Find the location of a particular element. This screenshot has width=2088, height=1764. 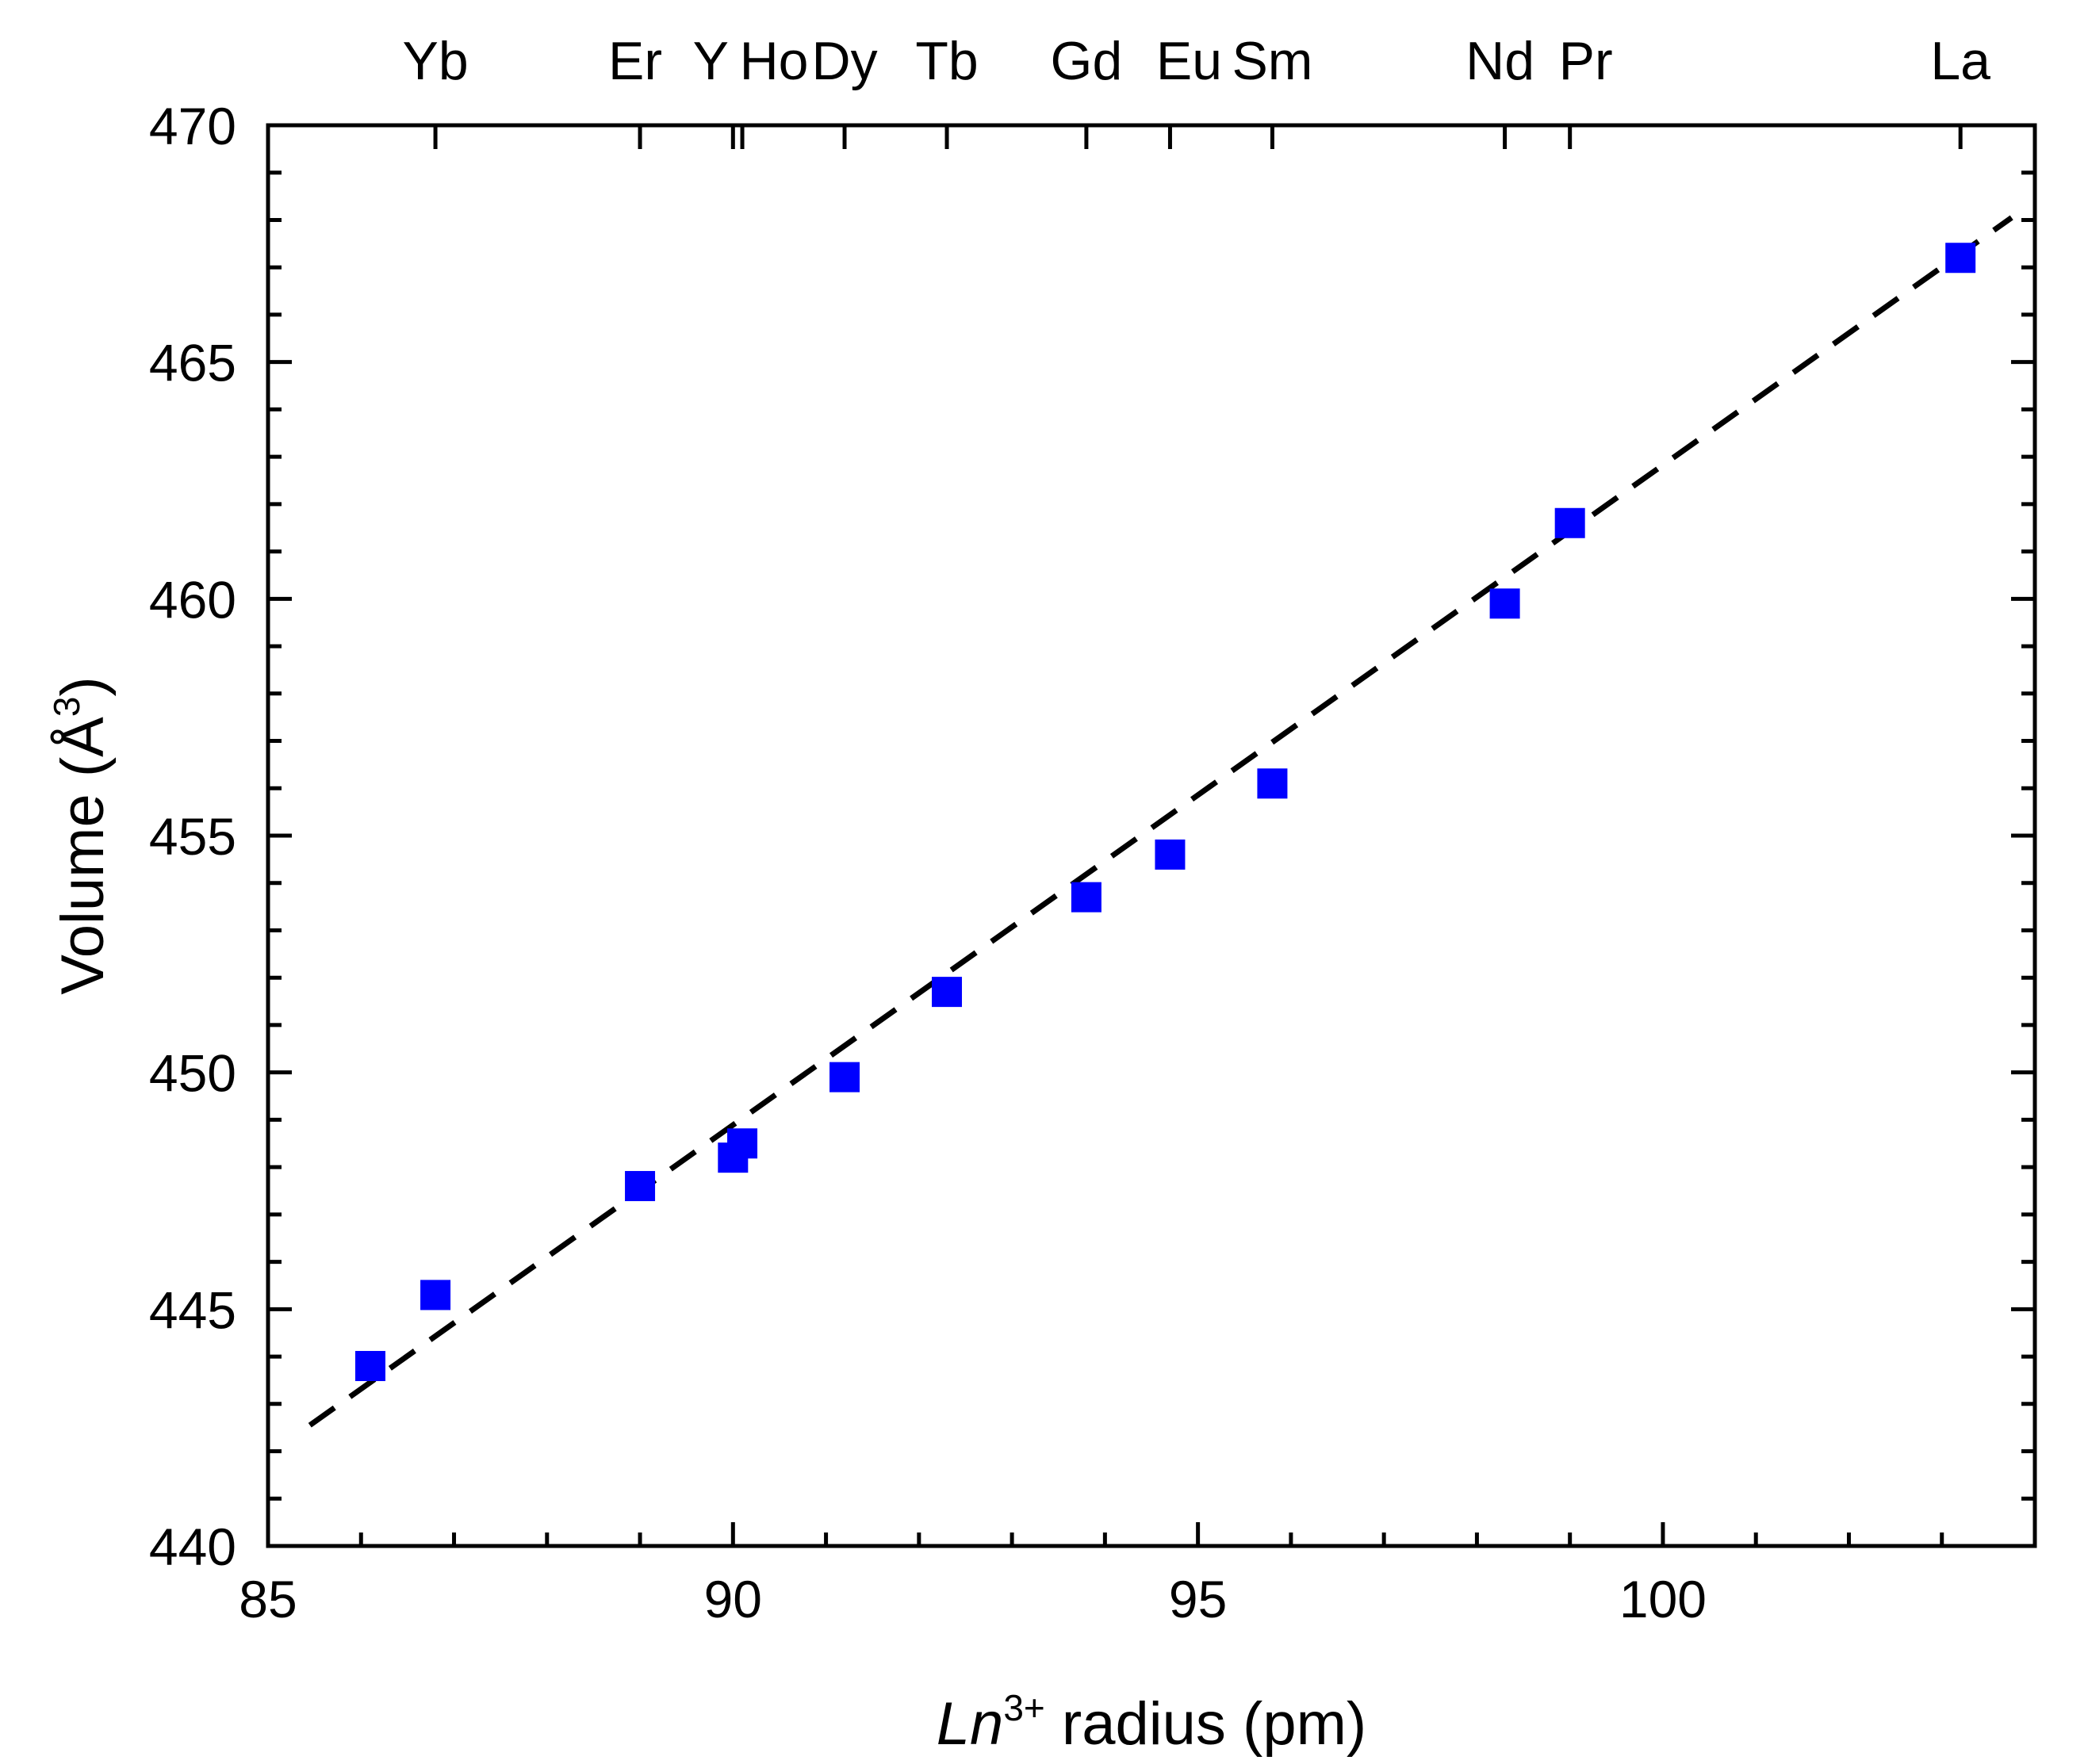

top-label-dy: Dy is located at coordinates (844, 61).